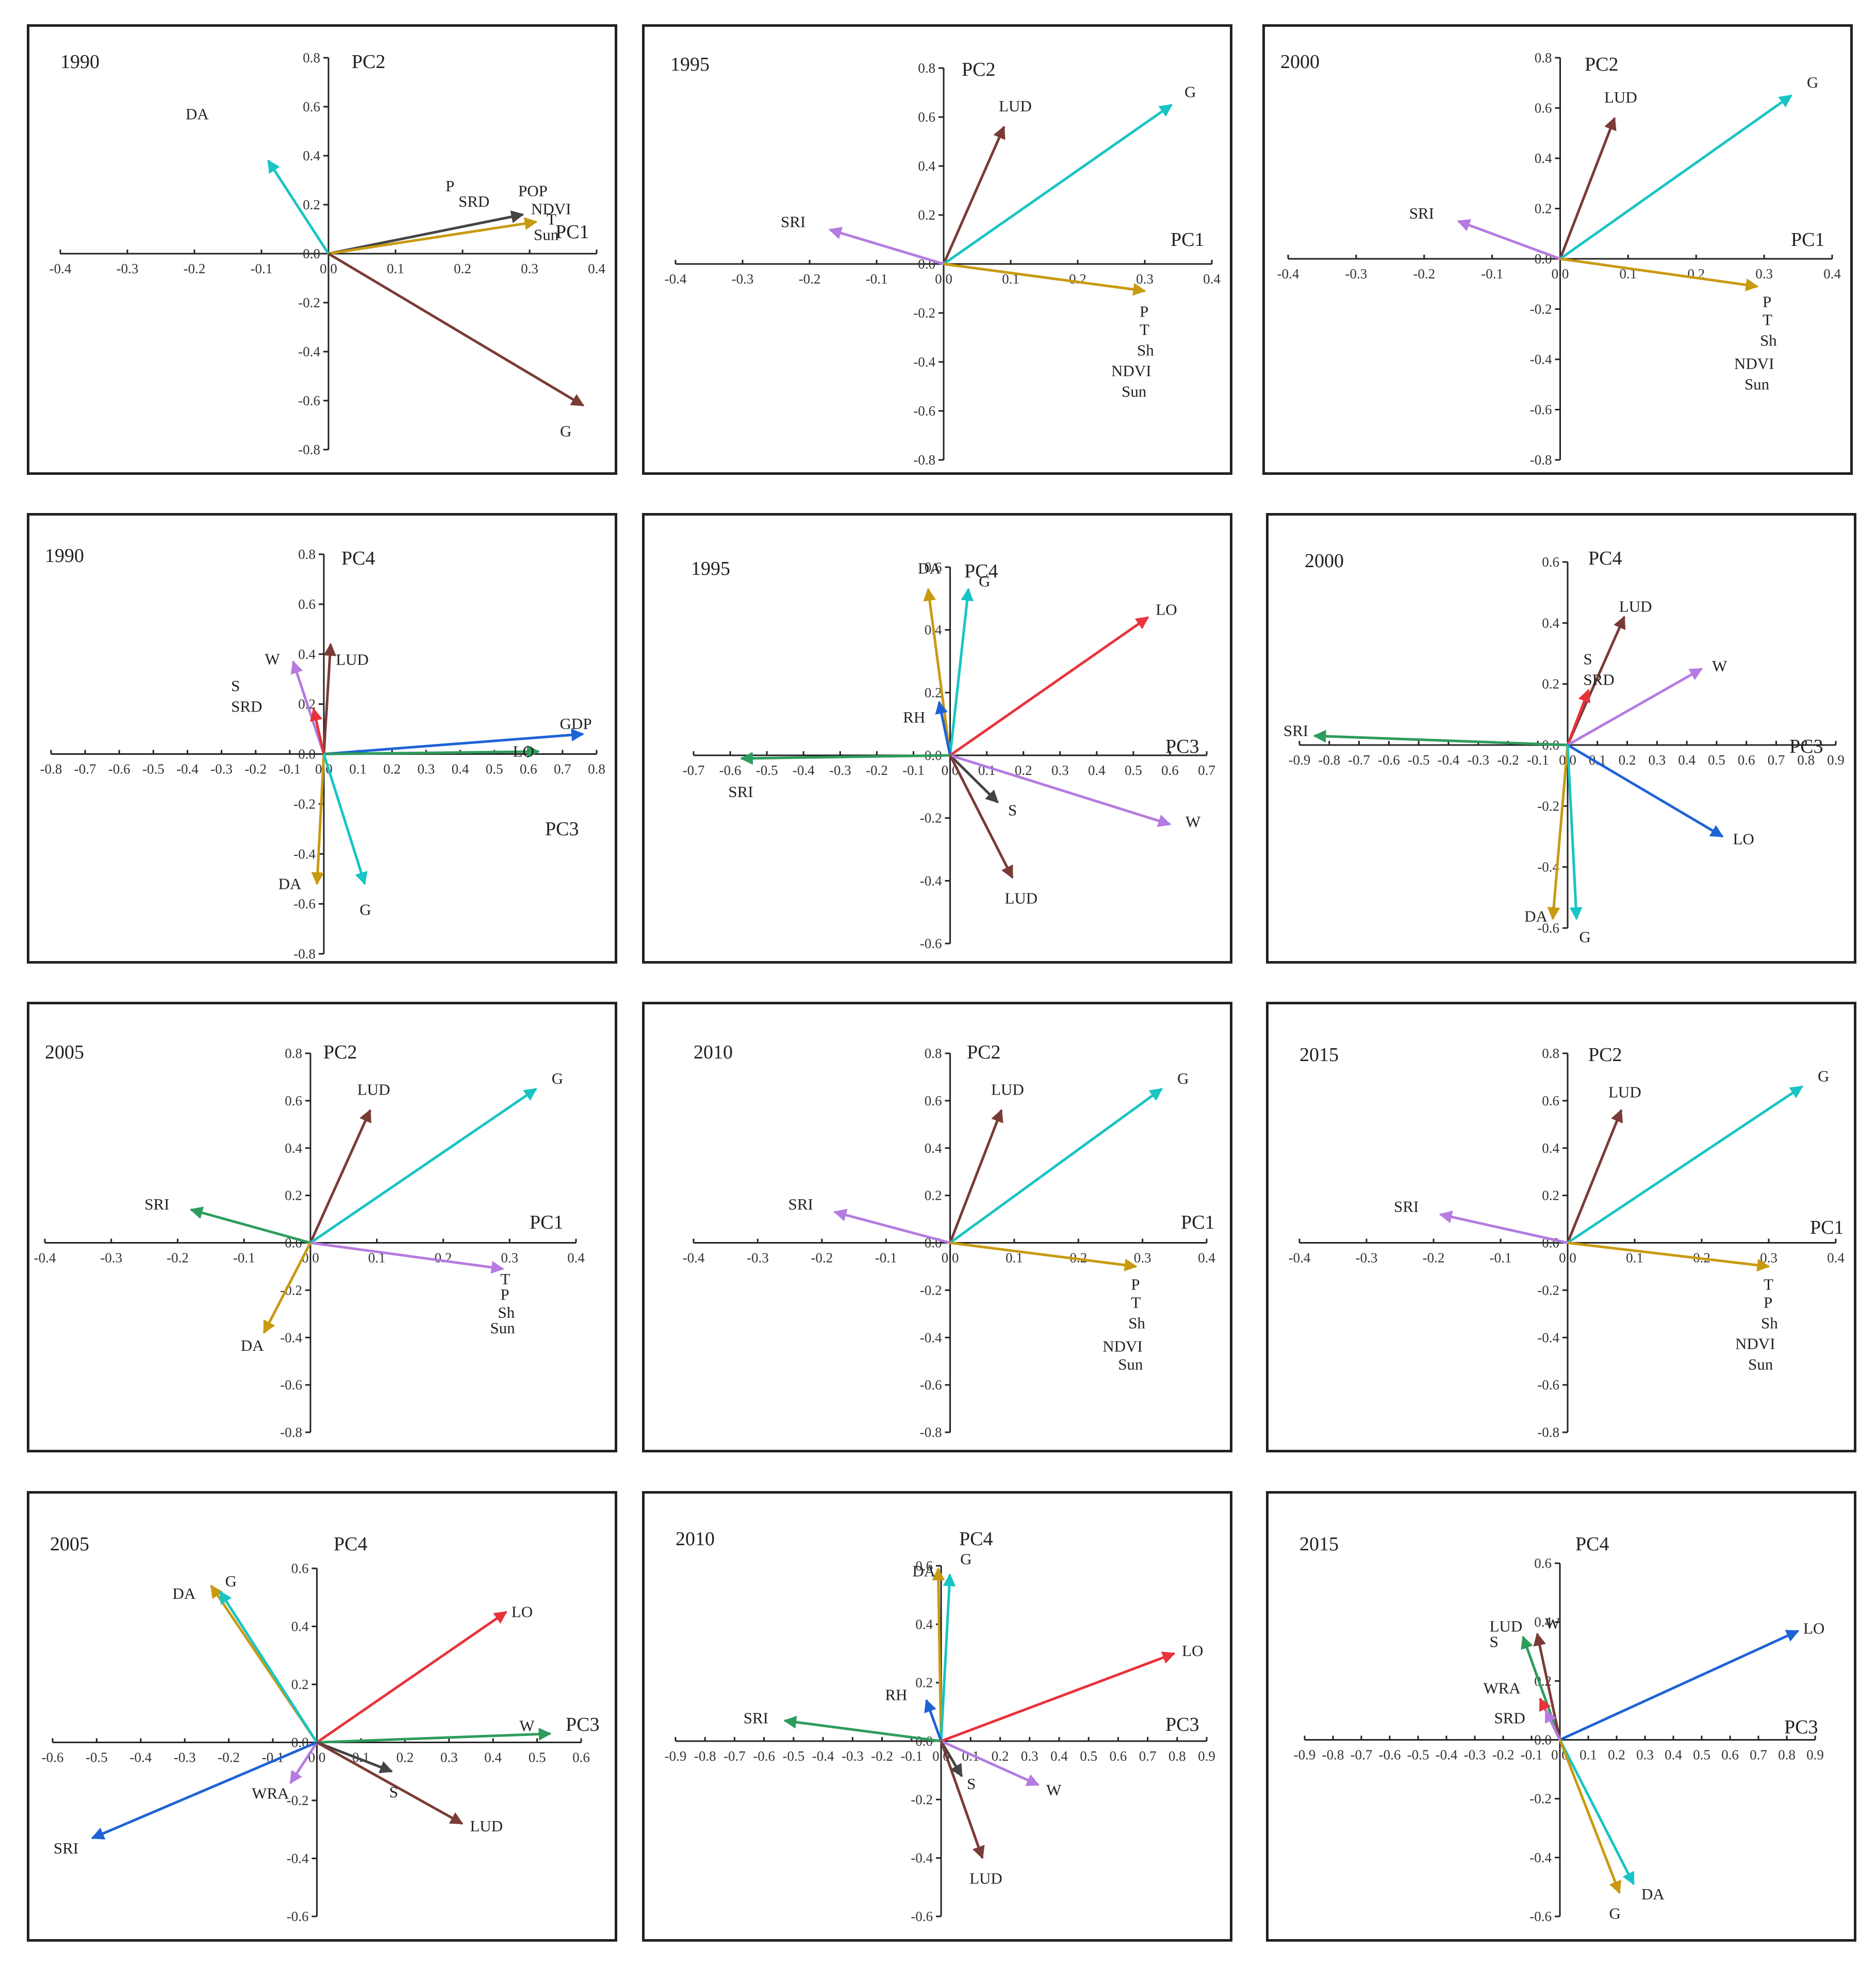 Image resolution: width=1876 pixels, height=1969 pixels. Describe the element at coordinates (304, 904) in the screenshot. I see `y-tick-label: -0.6` at that location.